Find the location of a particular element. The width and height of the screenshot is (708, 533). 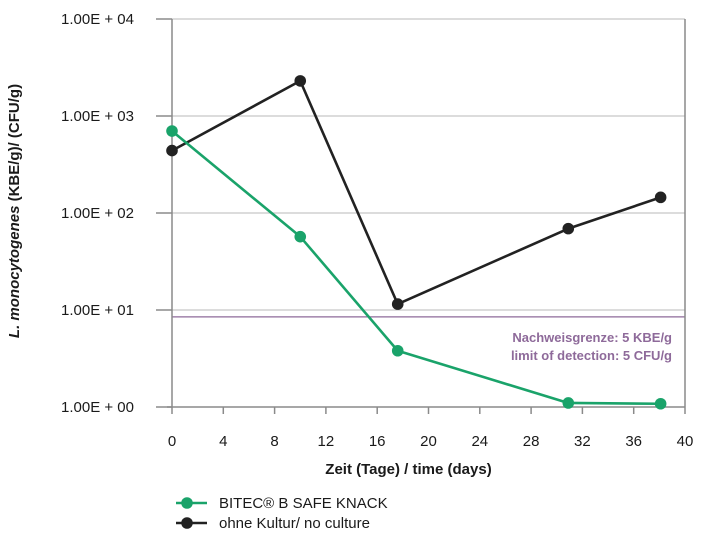

x-tick-label: 24 is located at coordinates (479, 441).